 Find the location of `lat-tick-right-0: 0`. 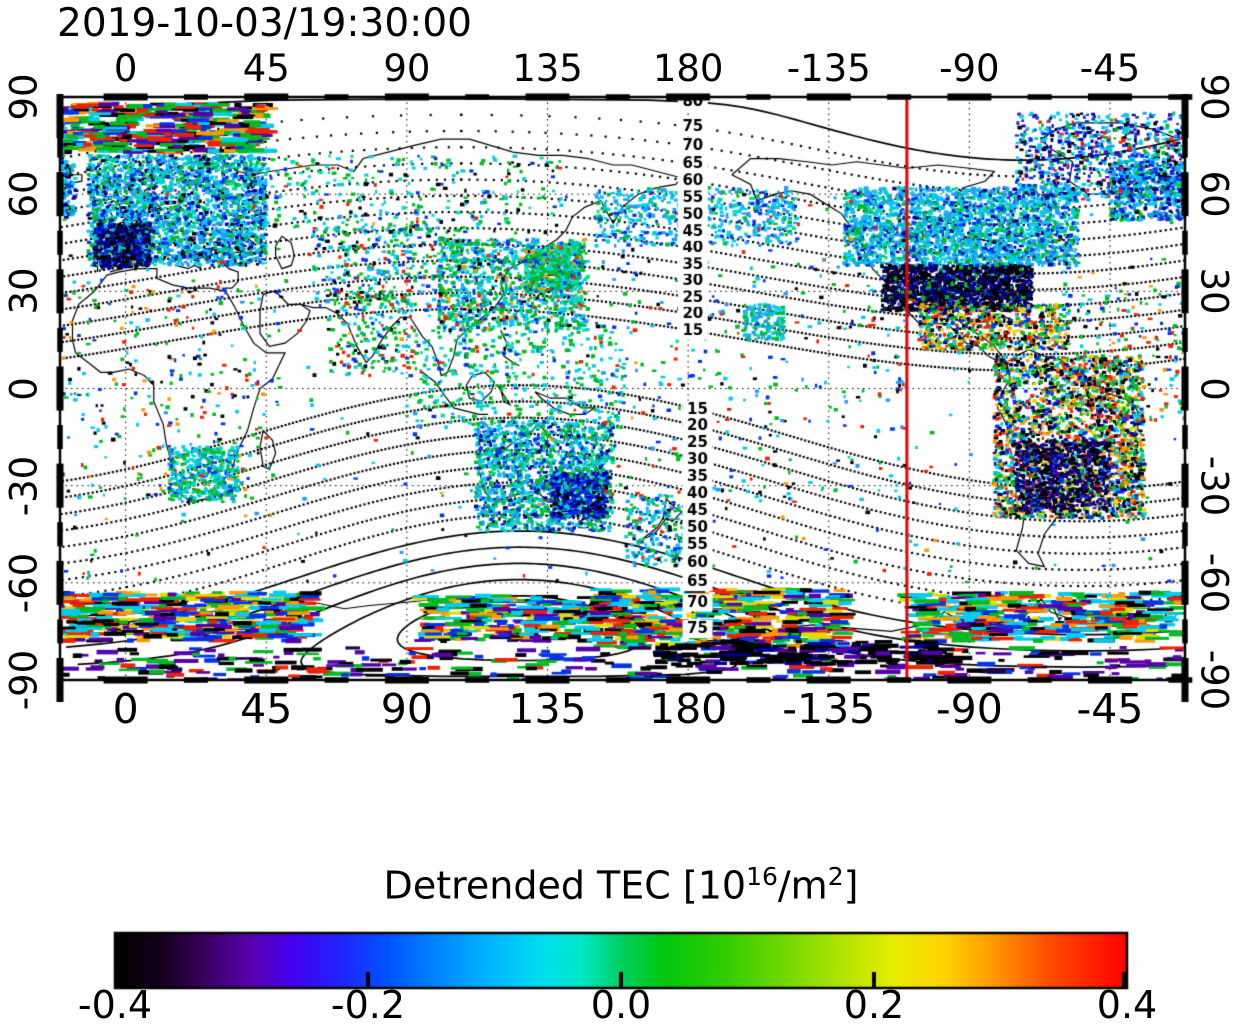

lat-tick-right-0: 0 is located at coordinates (1214, 388).